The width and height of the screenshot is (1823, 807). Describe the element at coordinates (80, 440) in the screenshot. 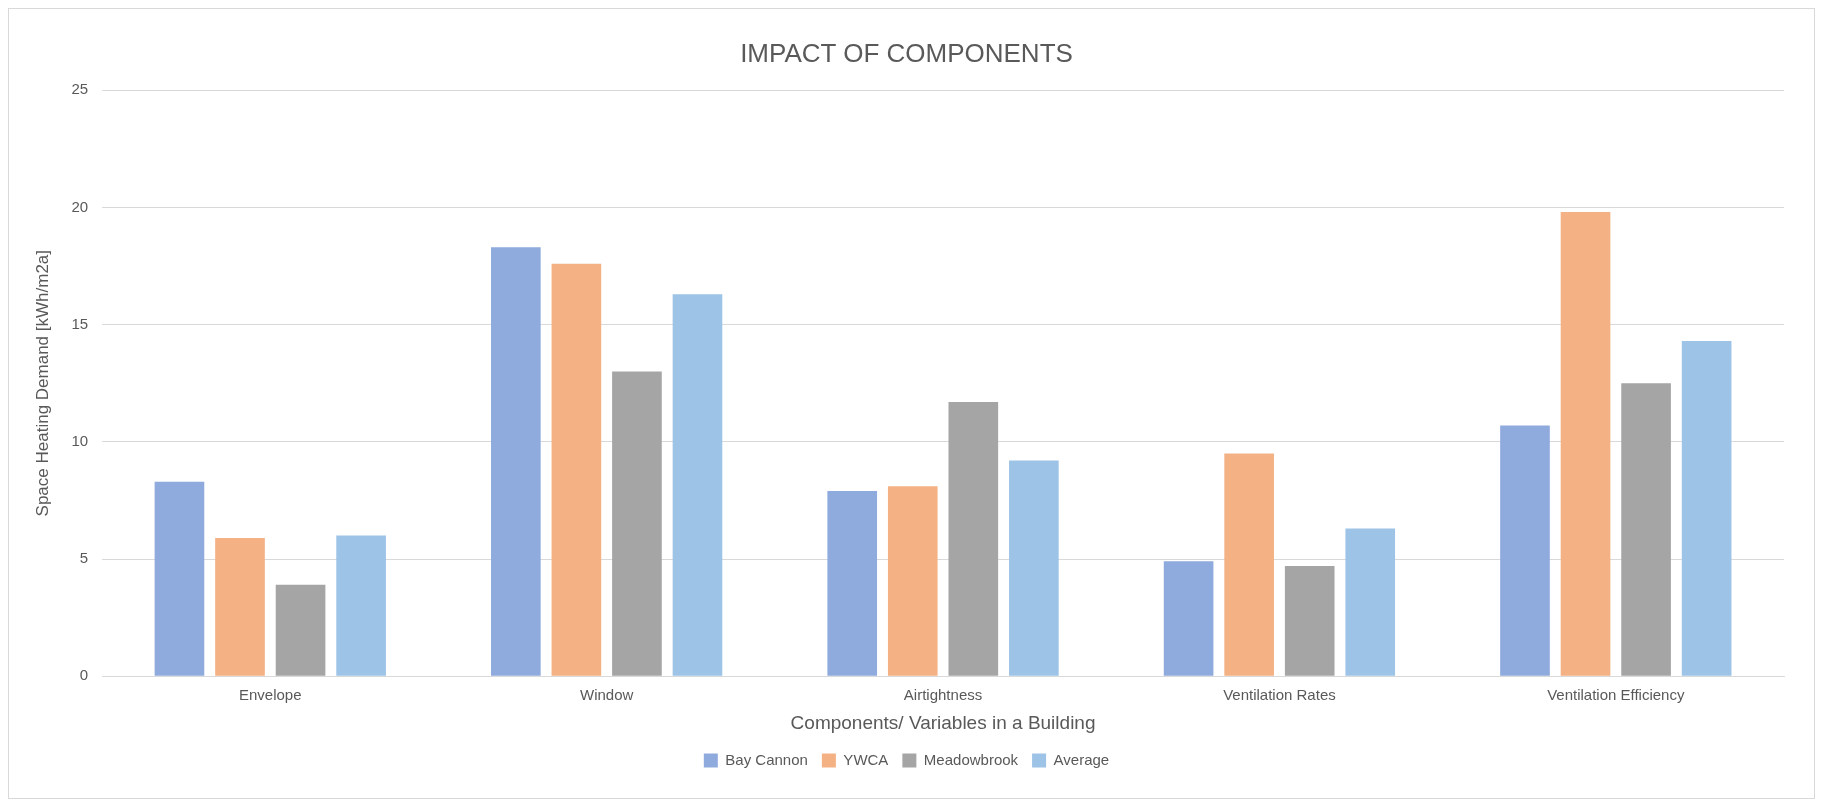

I see `y-tick-label: 10` at that location.